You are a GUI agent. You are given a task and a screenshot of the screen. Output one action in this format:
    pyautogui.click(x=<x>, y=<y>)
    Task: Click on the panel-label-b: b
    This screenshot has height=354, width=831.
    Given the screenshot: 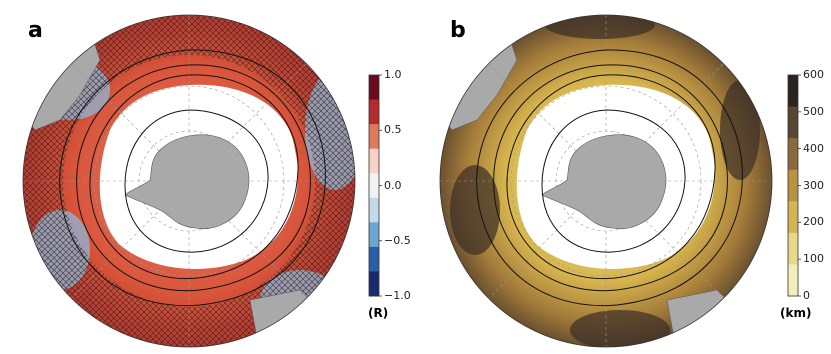 What is the action you would take?
    pyautogui.click(x=458, y=30)
    